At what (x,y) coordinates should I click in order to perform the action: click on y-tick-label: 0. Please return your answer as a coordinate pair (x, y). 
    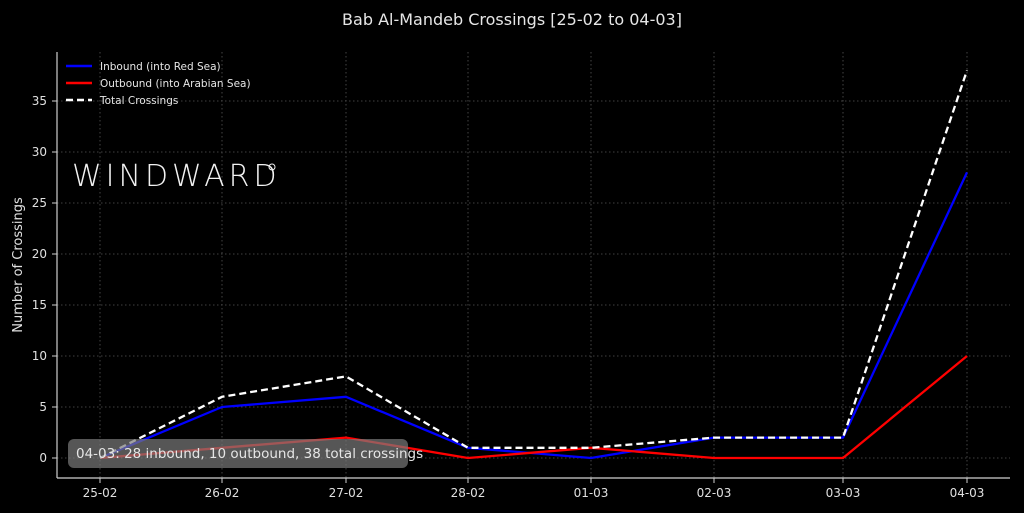
    Looking at the image, I should click on (43, 458).